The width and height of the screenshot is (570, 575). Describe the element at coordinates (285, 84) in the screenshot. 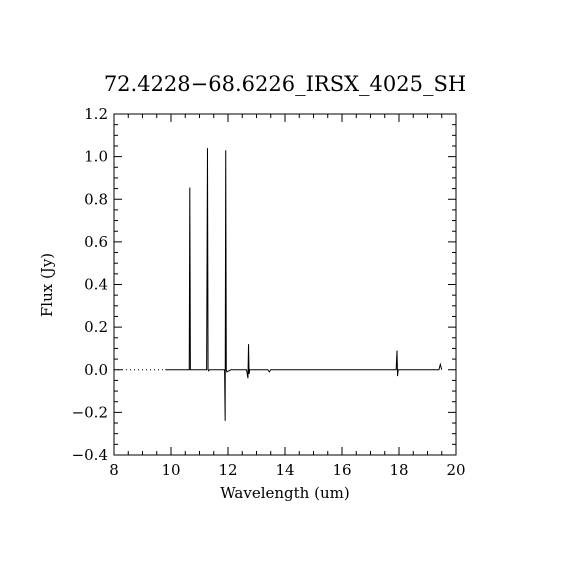

I see `chart-title: 72.4228−68.6226_IRSX_4025_SH` at that location.